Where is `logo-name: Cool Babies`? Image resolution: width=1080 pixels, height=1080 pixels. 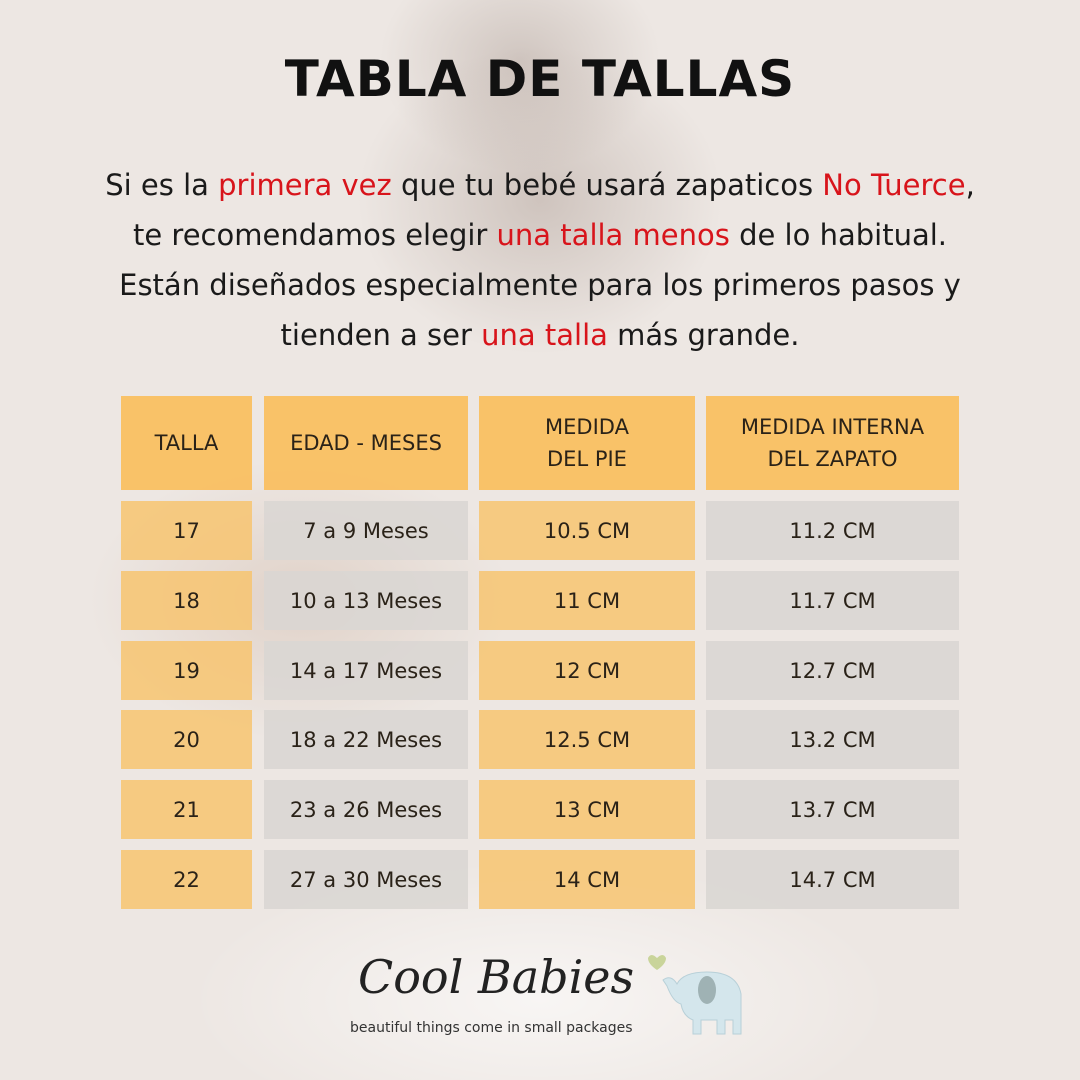
logo-name: Cool Babies is located at coordinates (496, 977).